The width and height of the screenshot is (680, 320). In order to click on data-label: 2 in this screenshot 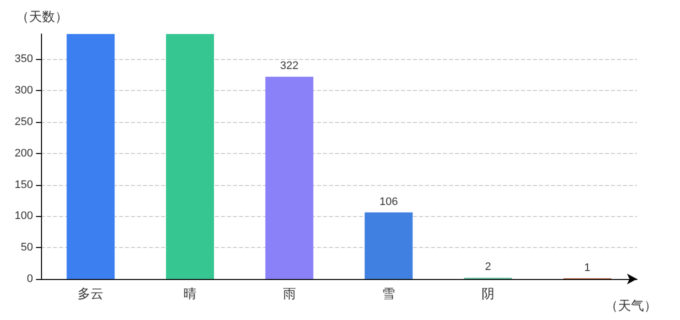, I will do `click(488, 267)`.